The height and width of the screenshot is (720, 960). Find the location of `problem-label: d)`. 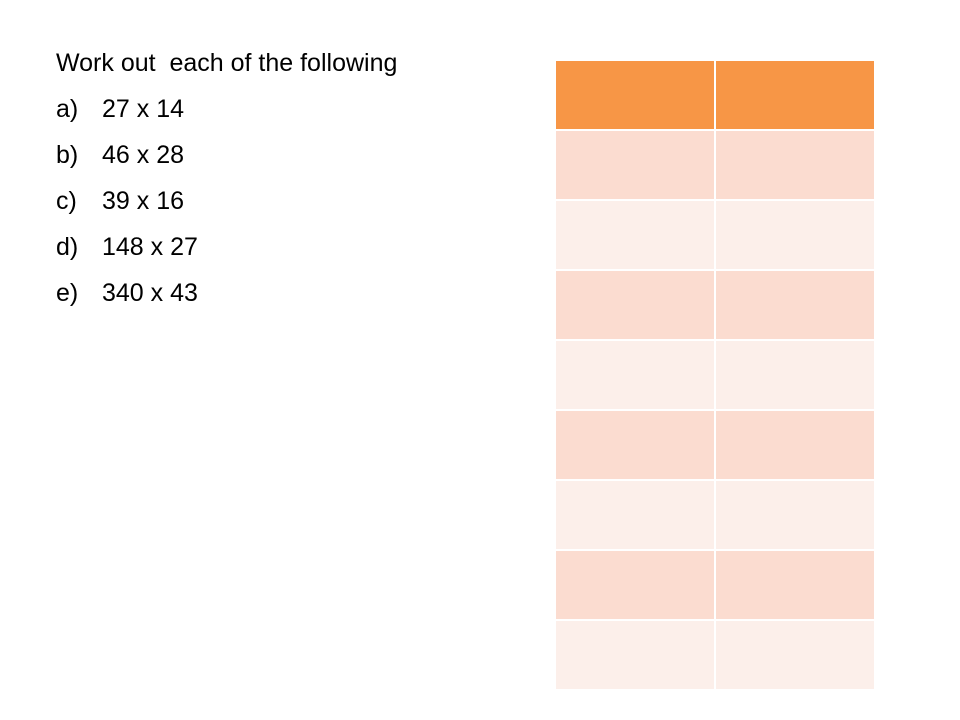

problem-label: d) is located at coordinates (67, 247).